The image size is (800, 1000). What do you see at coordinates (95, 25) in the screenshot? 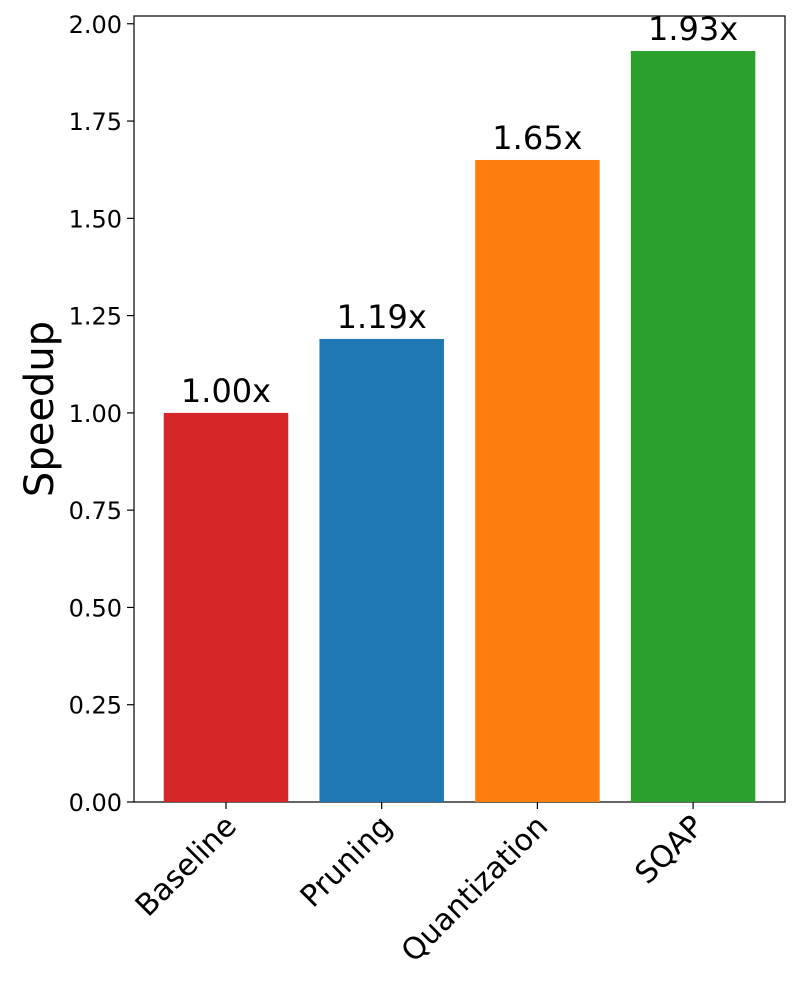
I see `y-tick-label: 2.00` at bounding box center [95, 25].